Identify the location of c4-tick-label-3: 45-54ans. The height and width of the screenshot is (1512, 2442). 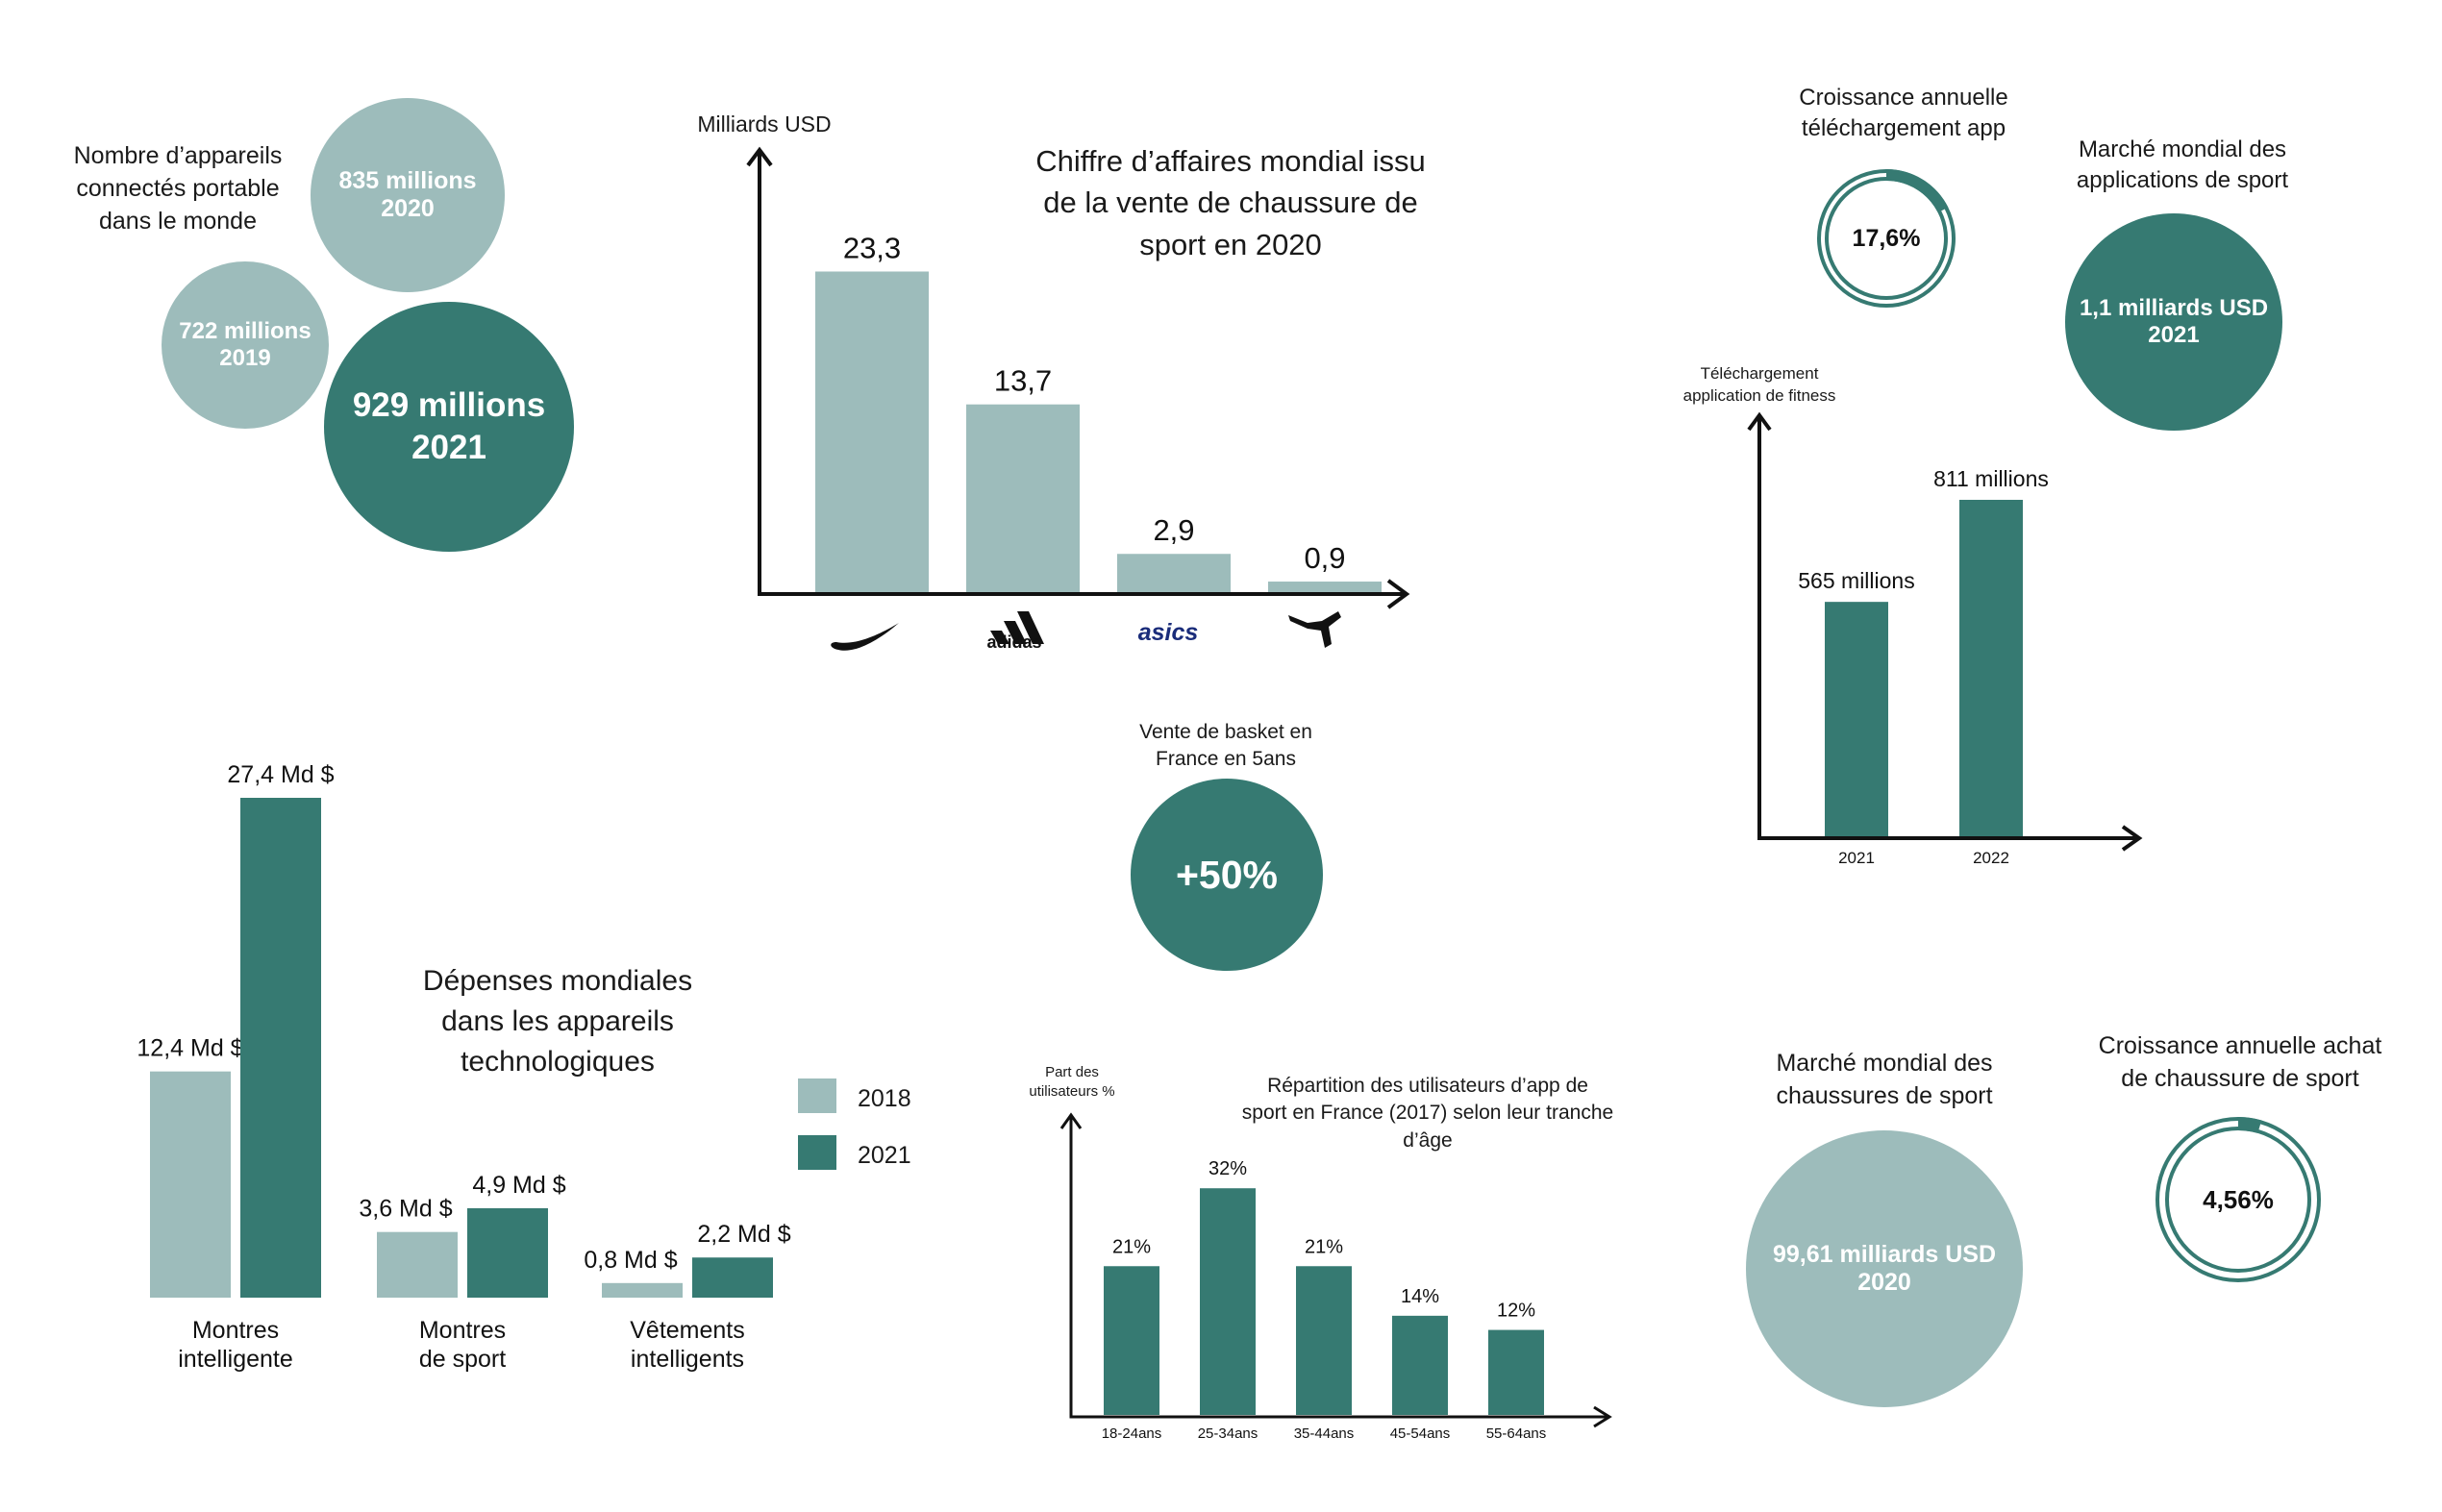
(1420, 1433).